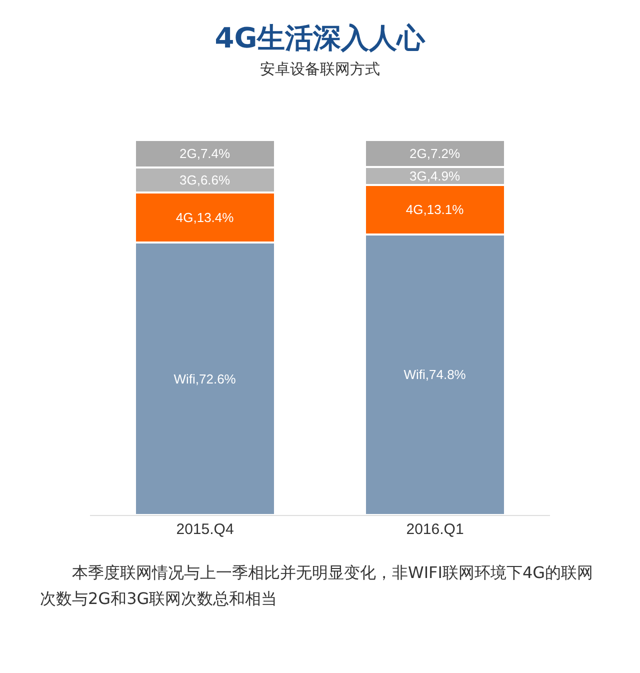 The image size is (640, 673). I want to click on data-label: 2G,7.2%, so click(435, 153).